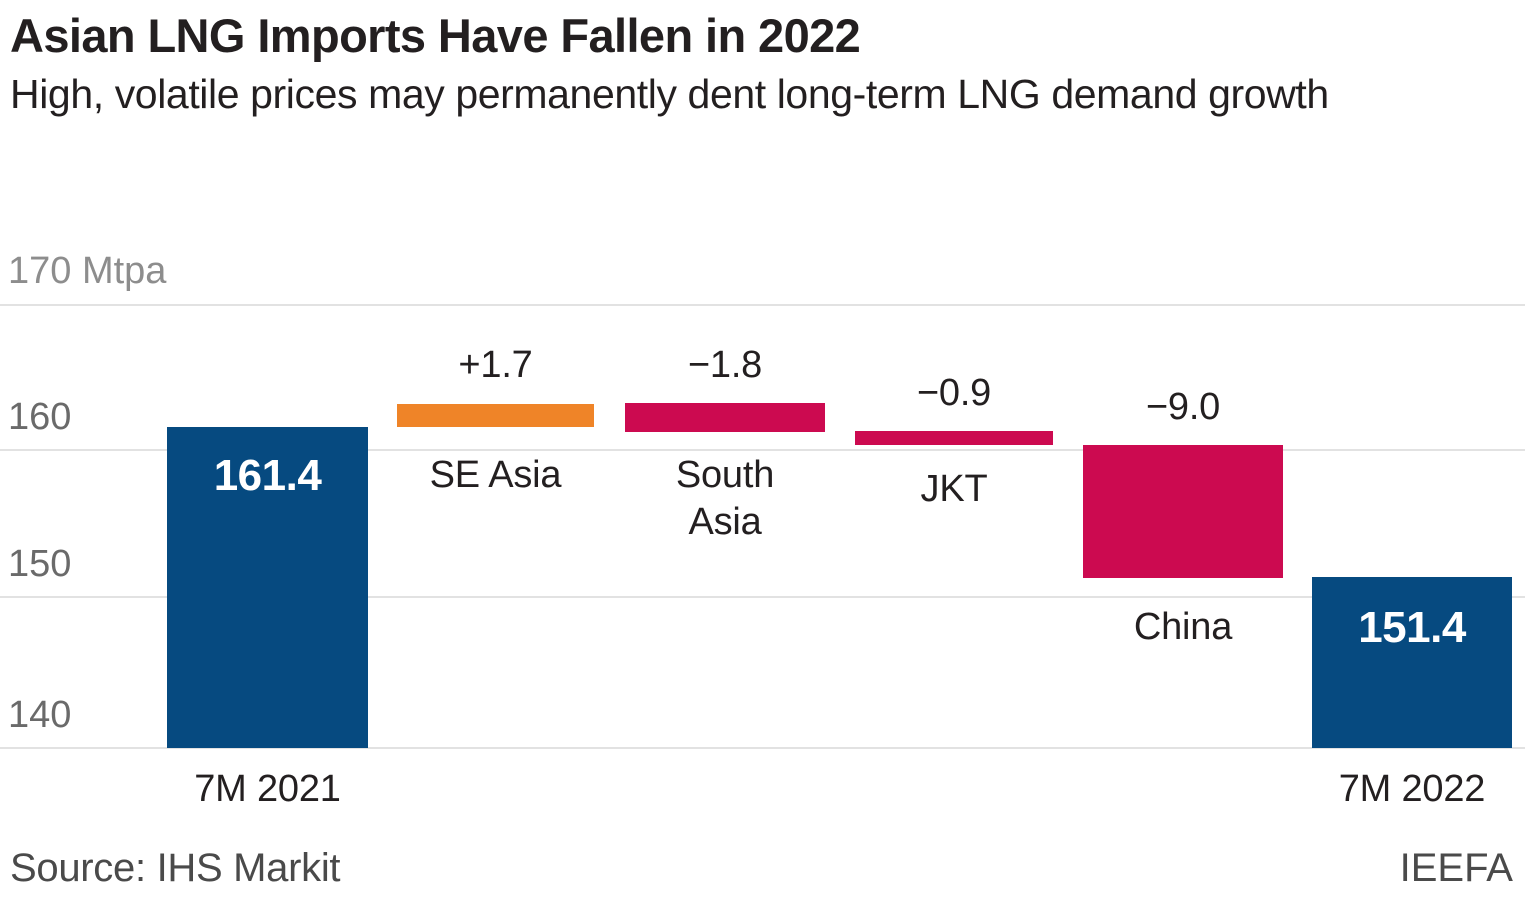  Describe the element at coordinates (267, 475) in the screenshot. I see `bar-value-7m-2021: 161.4` at that location.